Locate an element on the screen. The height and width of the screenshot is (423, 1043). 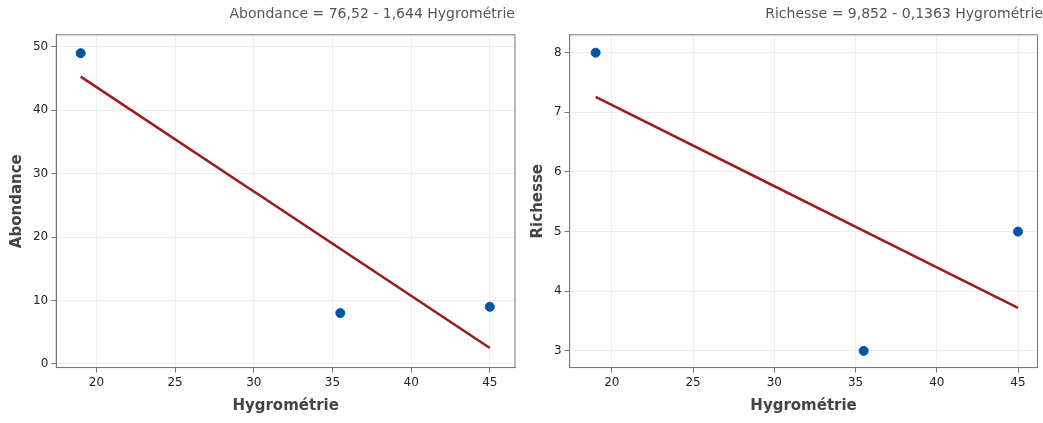
y-tick-label: 40 is located at coordinates (40, 109).